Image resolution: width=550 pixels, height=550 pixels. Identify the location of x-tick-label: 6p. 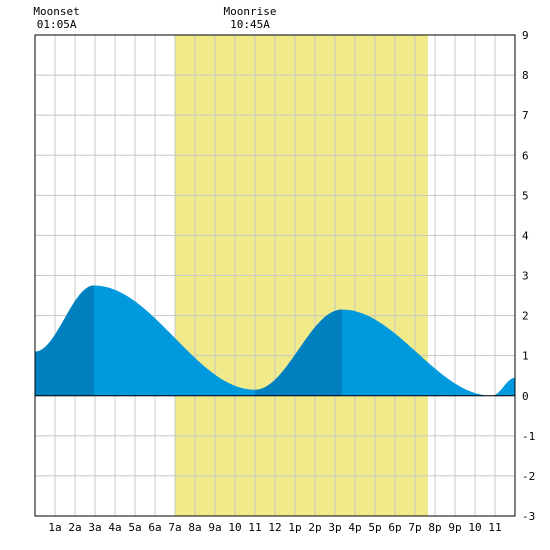
(394, 527).